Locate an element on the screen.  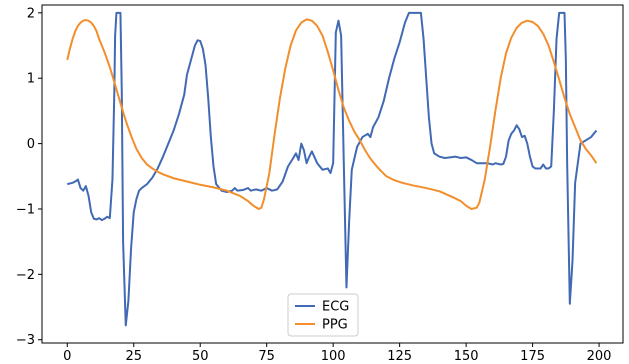
y-tick-label: 1 is located at coordinates (31, 79).